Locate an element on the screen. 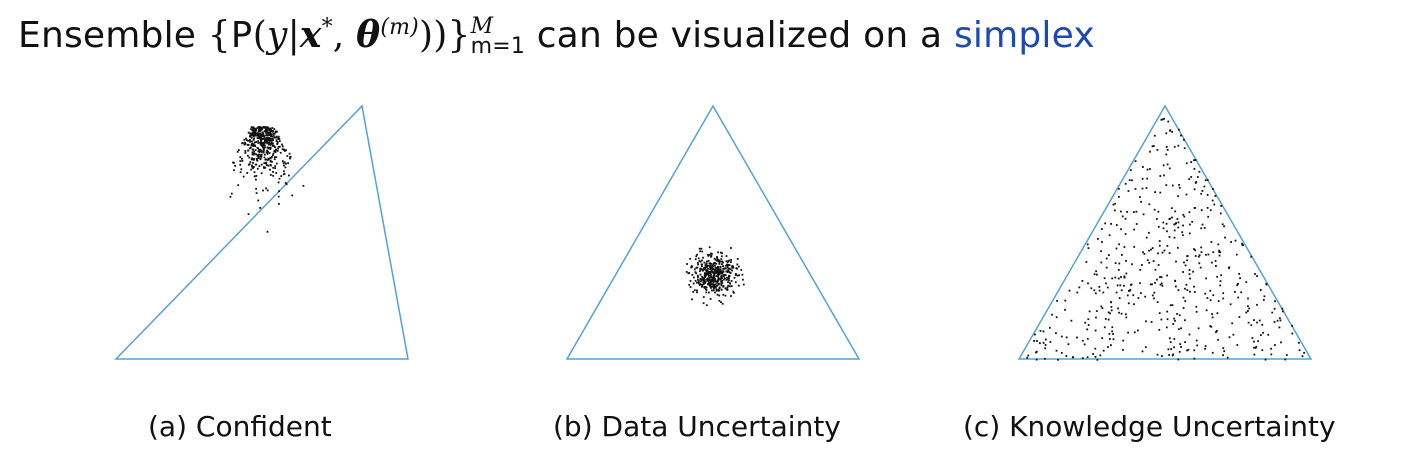  title-prefix: Ensemble is located at coordinates (107, 35).